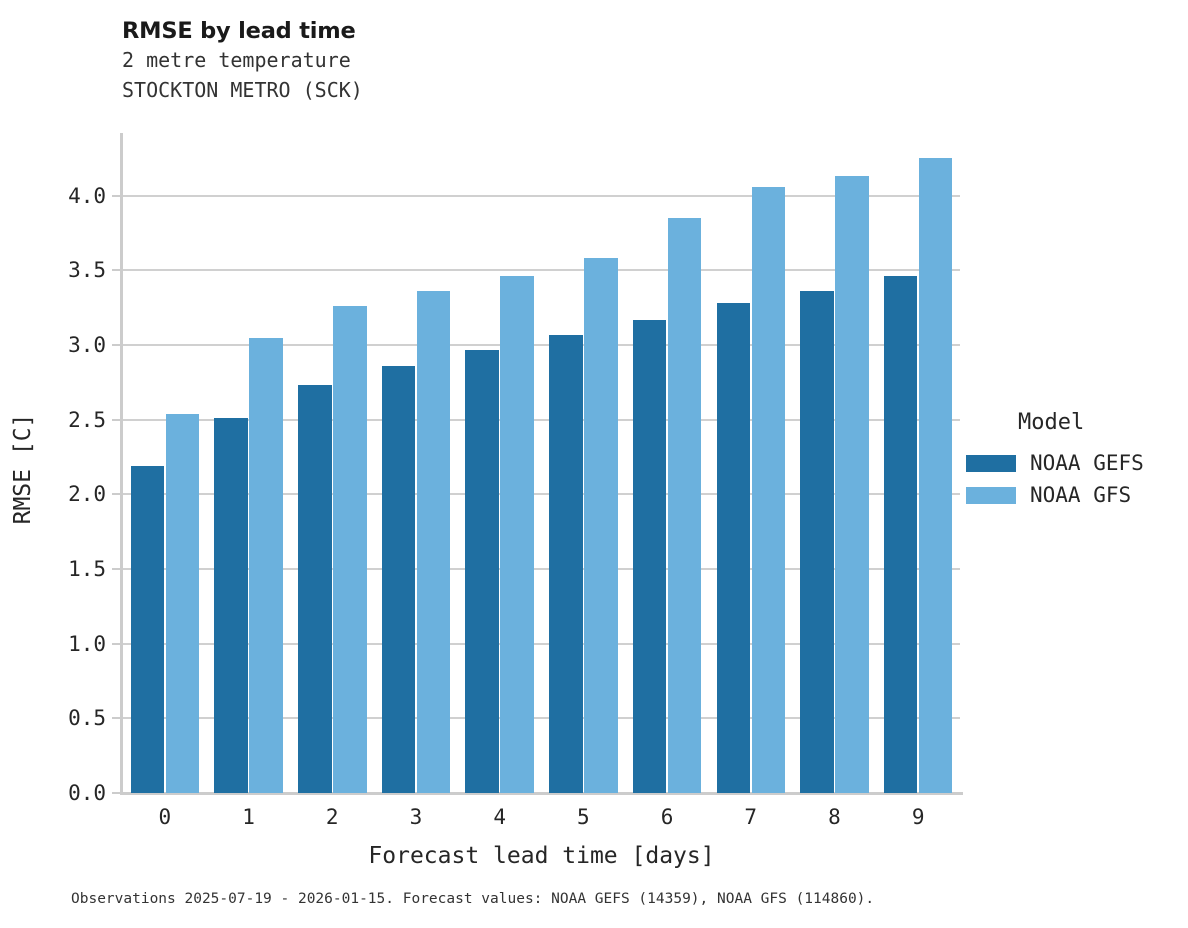 This screenshot has width=1188, height=928. I want to click on chart-title: RMSE by lead time, so click(239, 31).